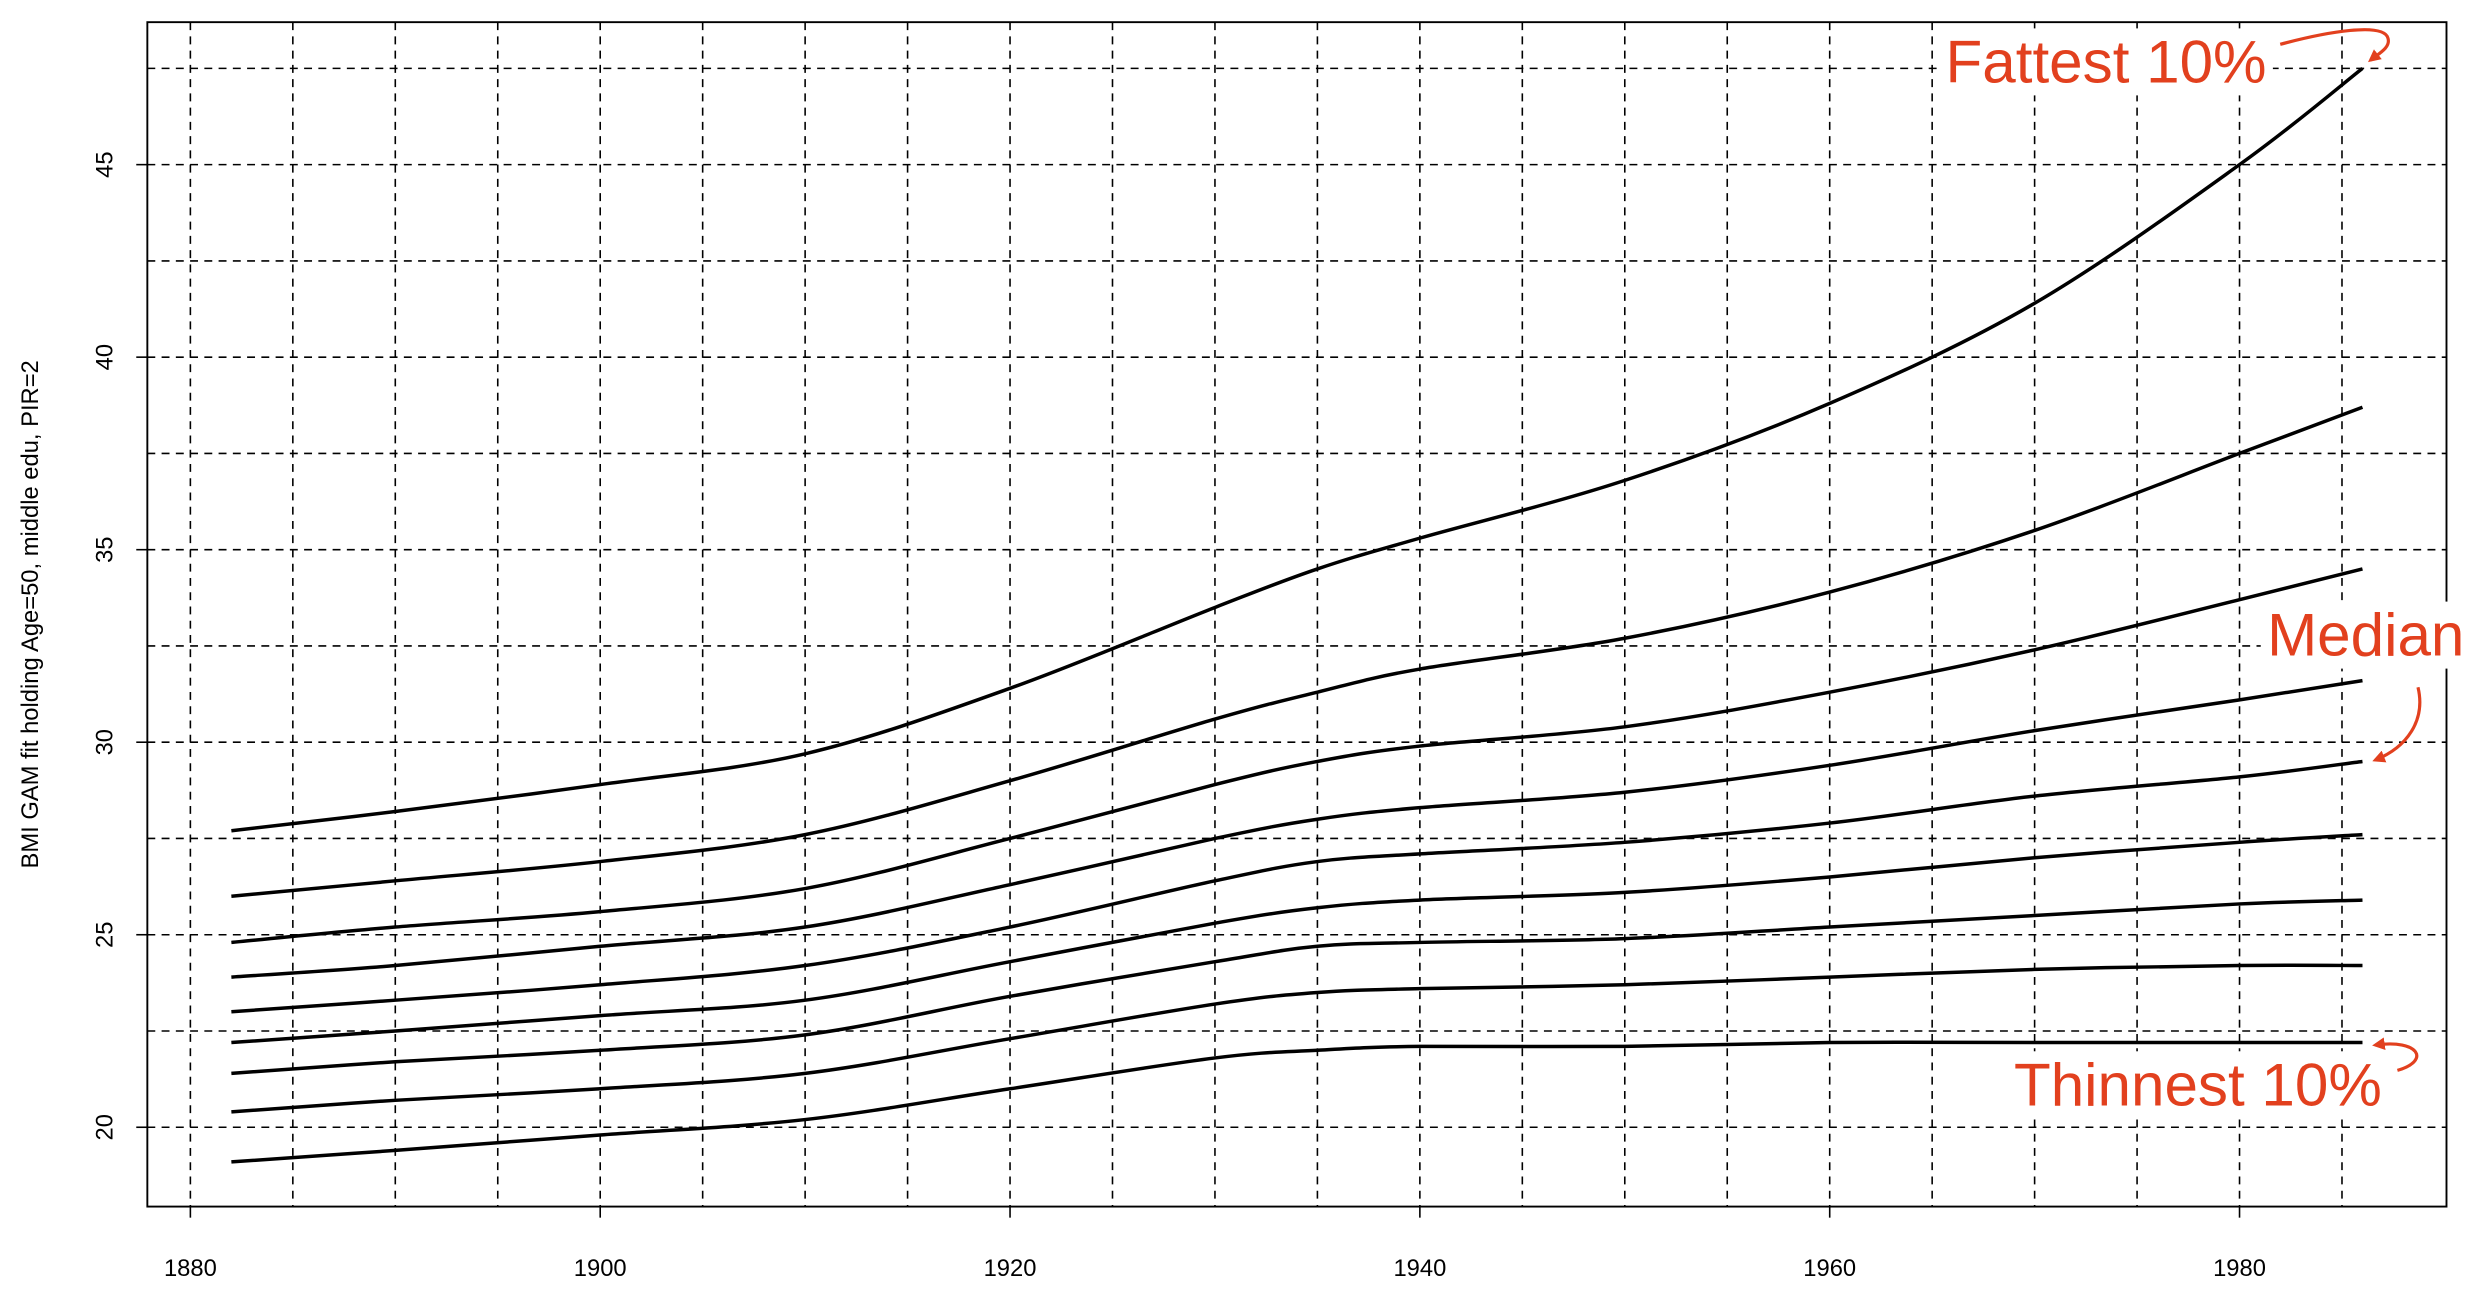 This screenshot has width=2483, height=1300. Describe the element at coordinates (1829, 1268) in the screenshot. I see `x-tick-label: 1960` at that location.